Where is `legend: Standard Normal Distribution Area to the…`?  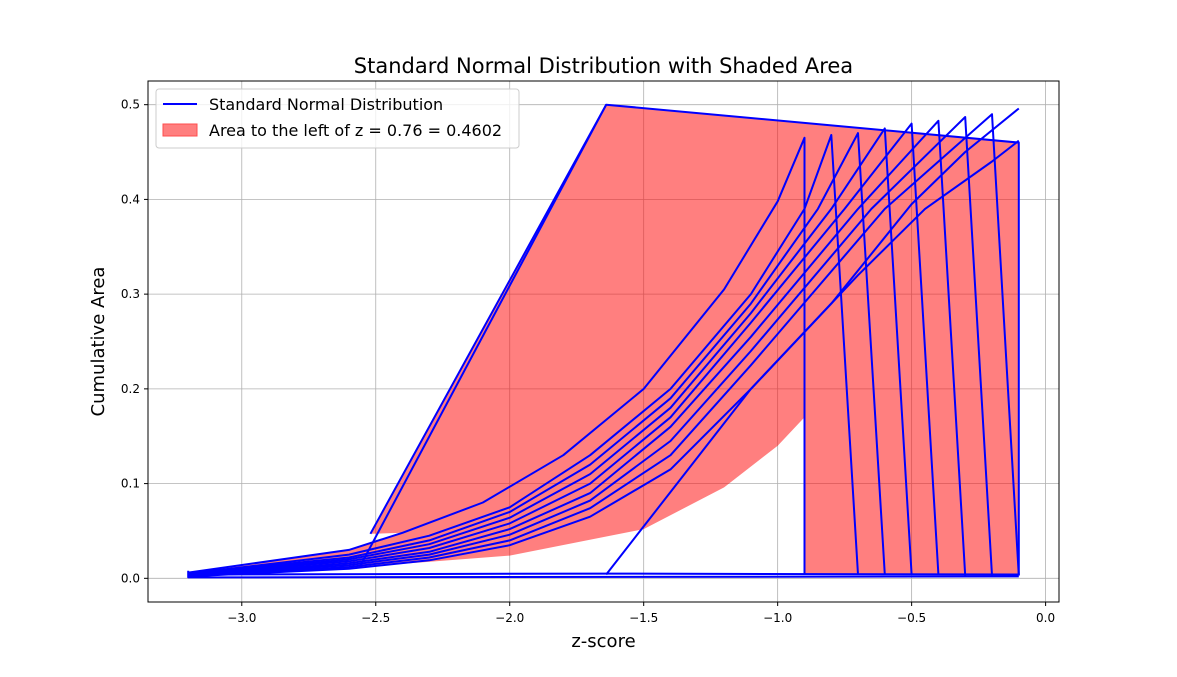 legend: Standard Normal Distribution Area to the… is located at coordinates (337, 118).